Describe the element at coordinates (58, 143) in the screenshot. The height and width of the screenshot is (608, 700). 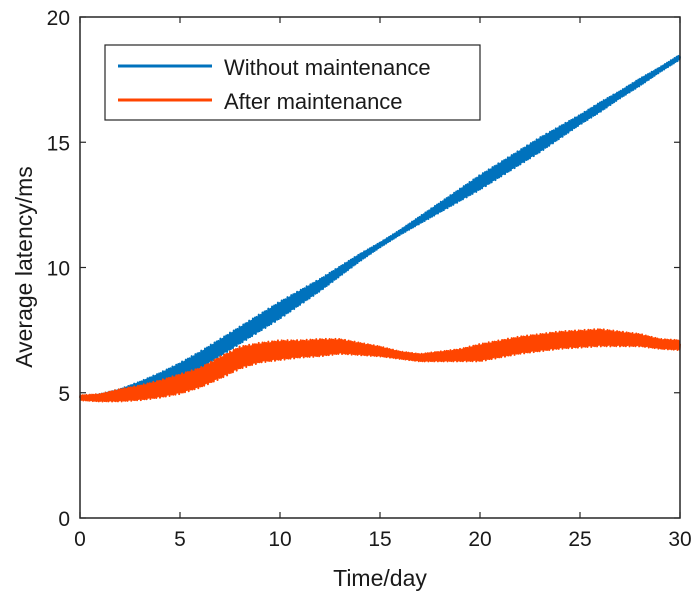
I see `y-tick-label: 15` at that location.